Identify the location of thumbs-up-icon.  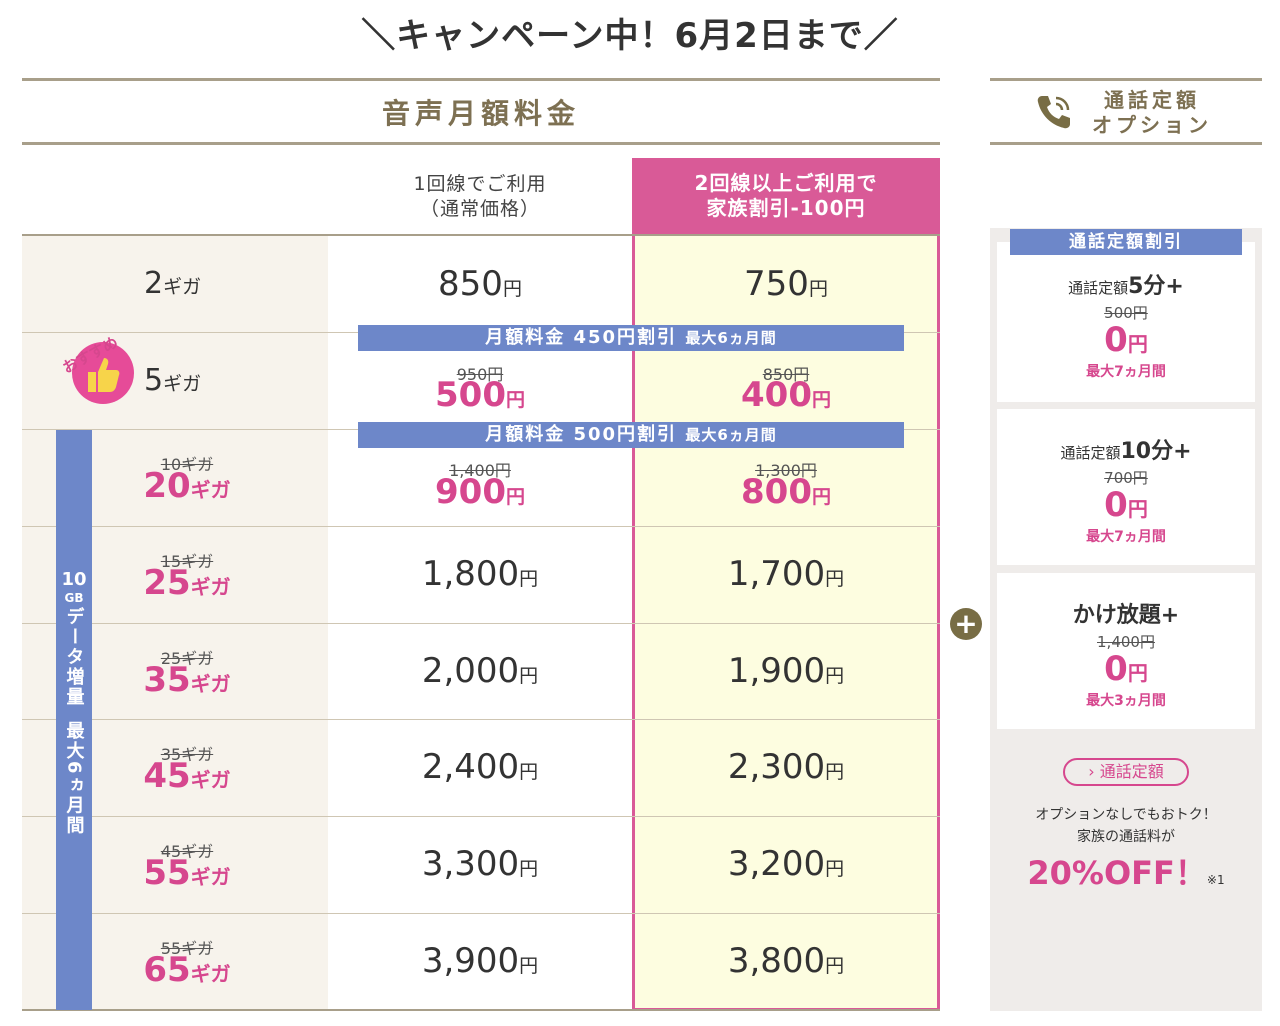
(104, 375).